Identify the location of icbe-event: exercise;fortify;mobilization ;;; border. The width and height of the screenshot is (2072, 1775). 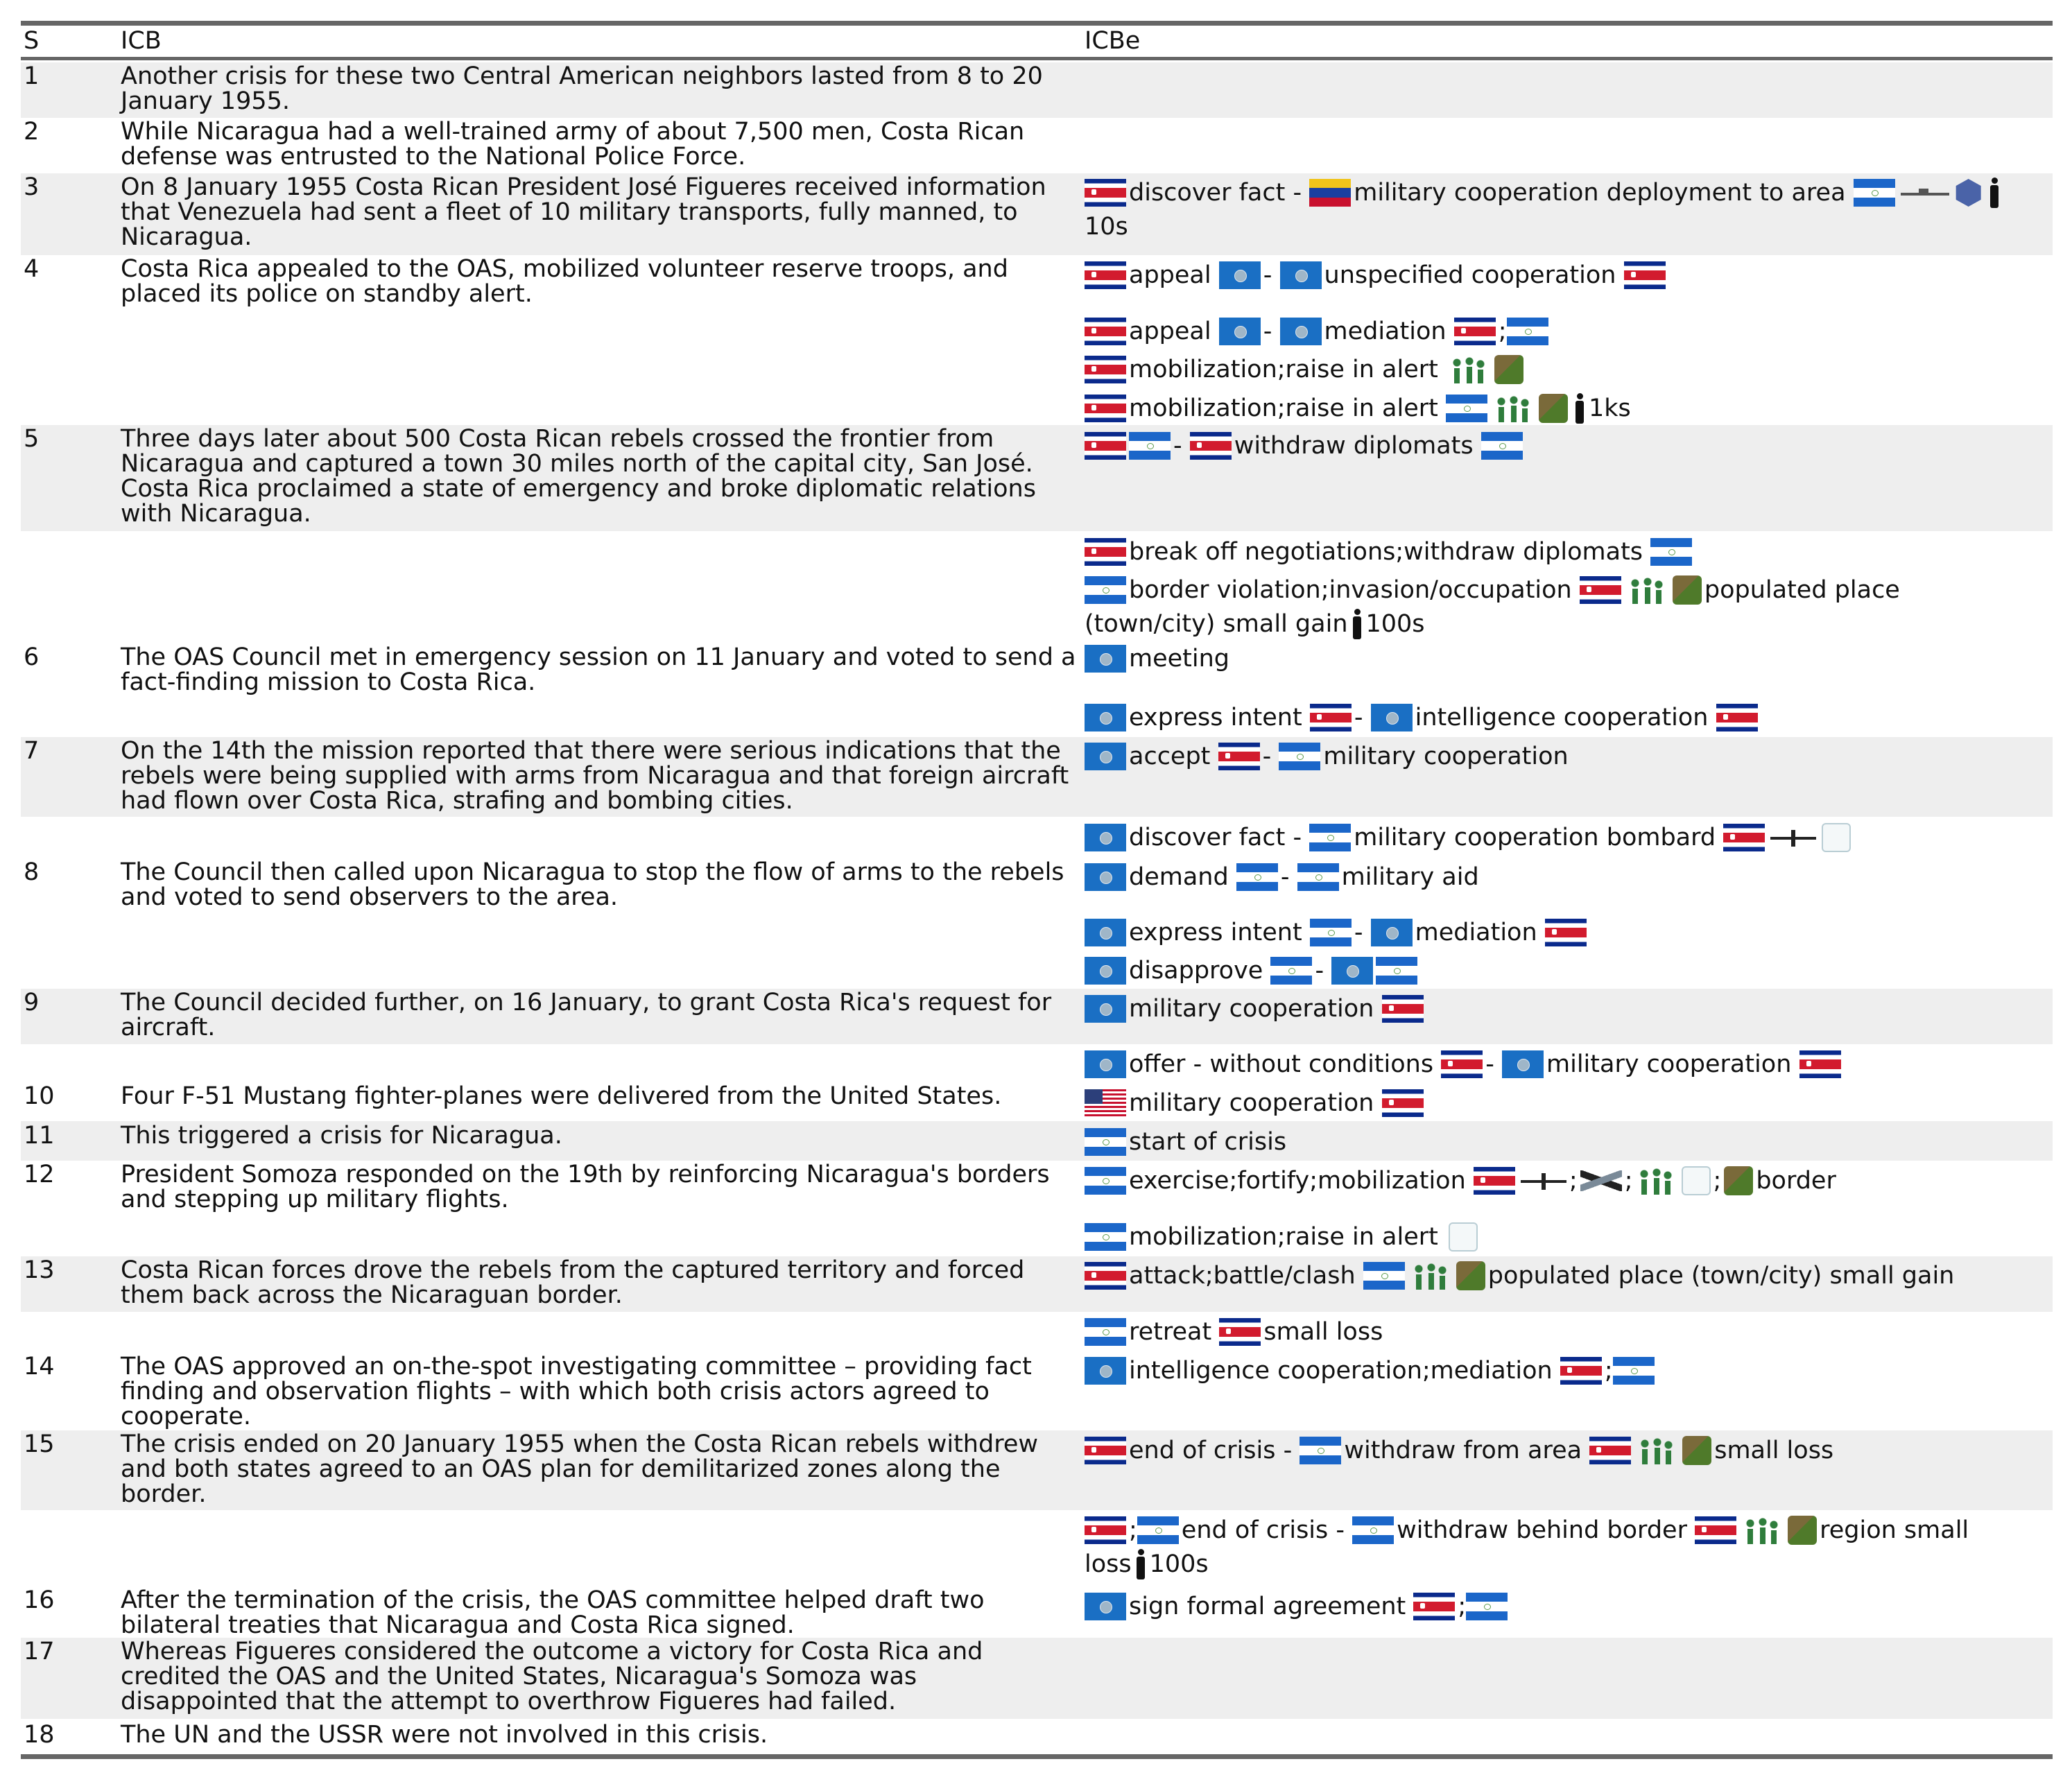
(1566, 1180).